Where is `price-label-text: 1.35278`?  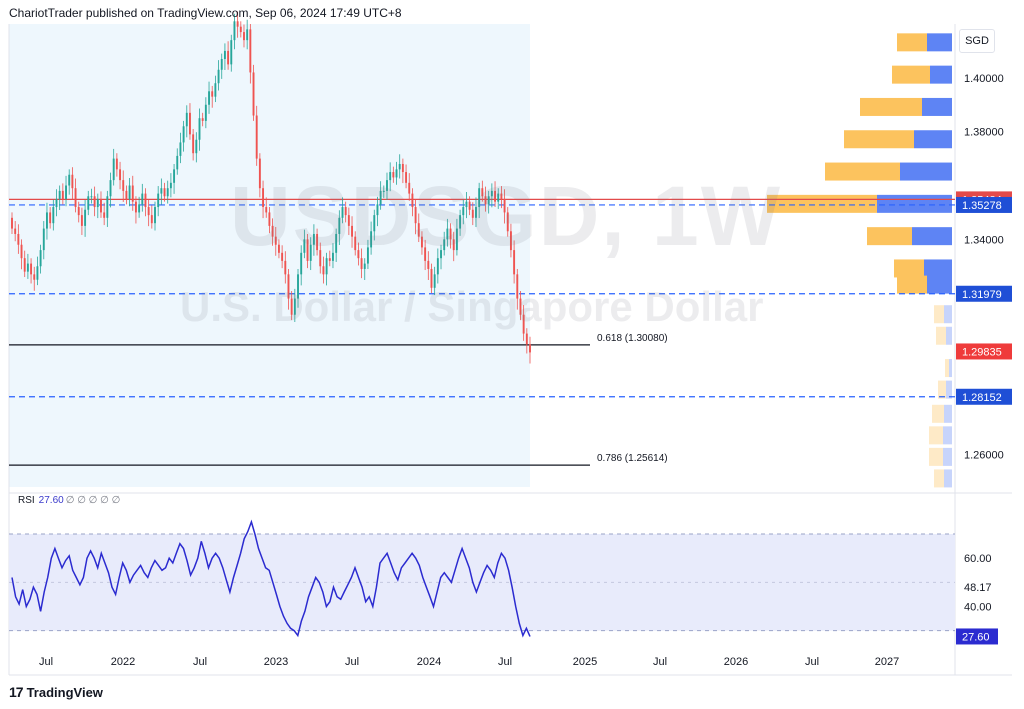
price-label-text: 1.35278 is located at coordinates (982, 206).